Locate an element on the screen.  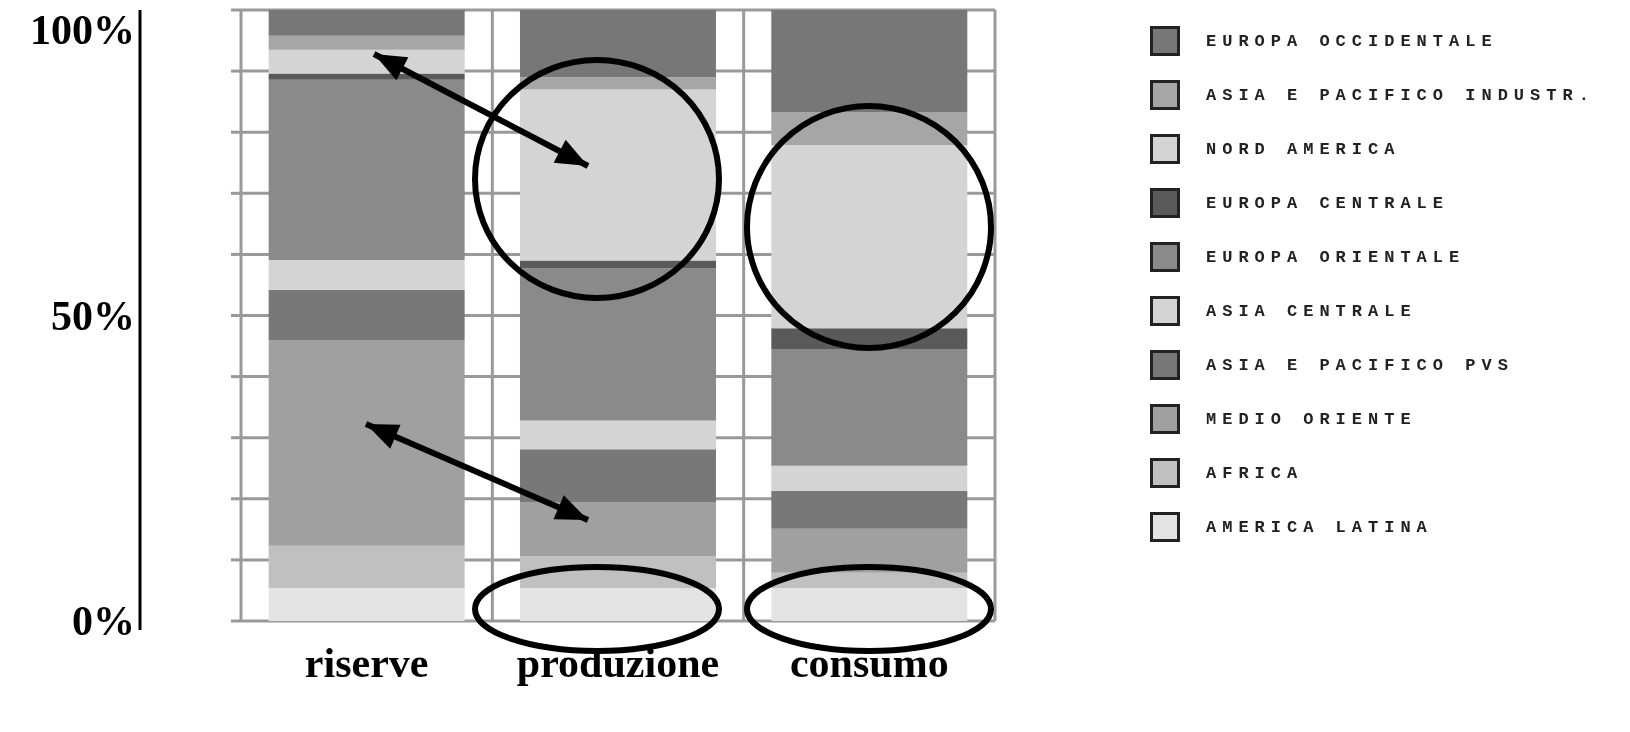
y-tick-label: 50% is located at coordinates (93, 315).